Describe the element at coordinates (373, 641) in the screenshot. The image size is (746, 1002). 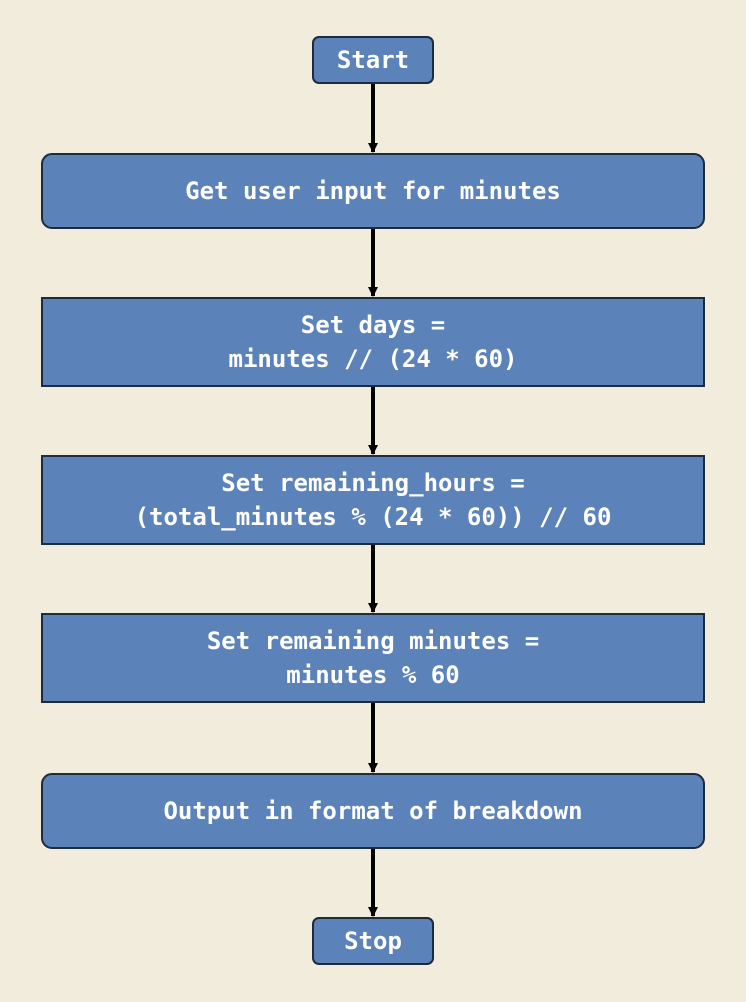
I see `set-minutes-line1: Set remaining minutes =` at that location.